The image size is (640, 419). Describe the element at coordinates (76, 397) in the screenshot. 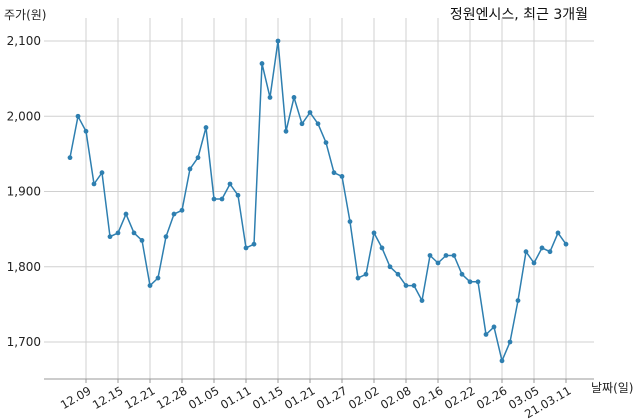

I see `x-tick-label: 12.09` at that location.